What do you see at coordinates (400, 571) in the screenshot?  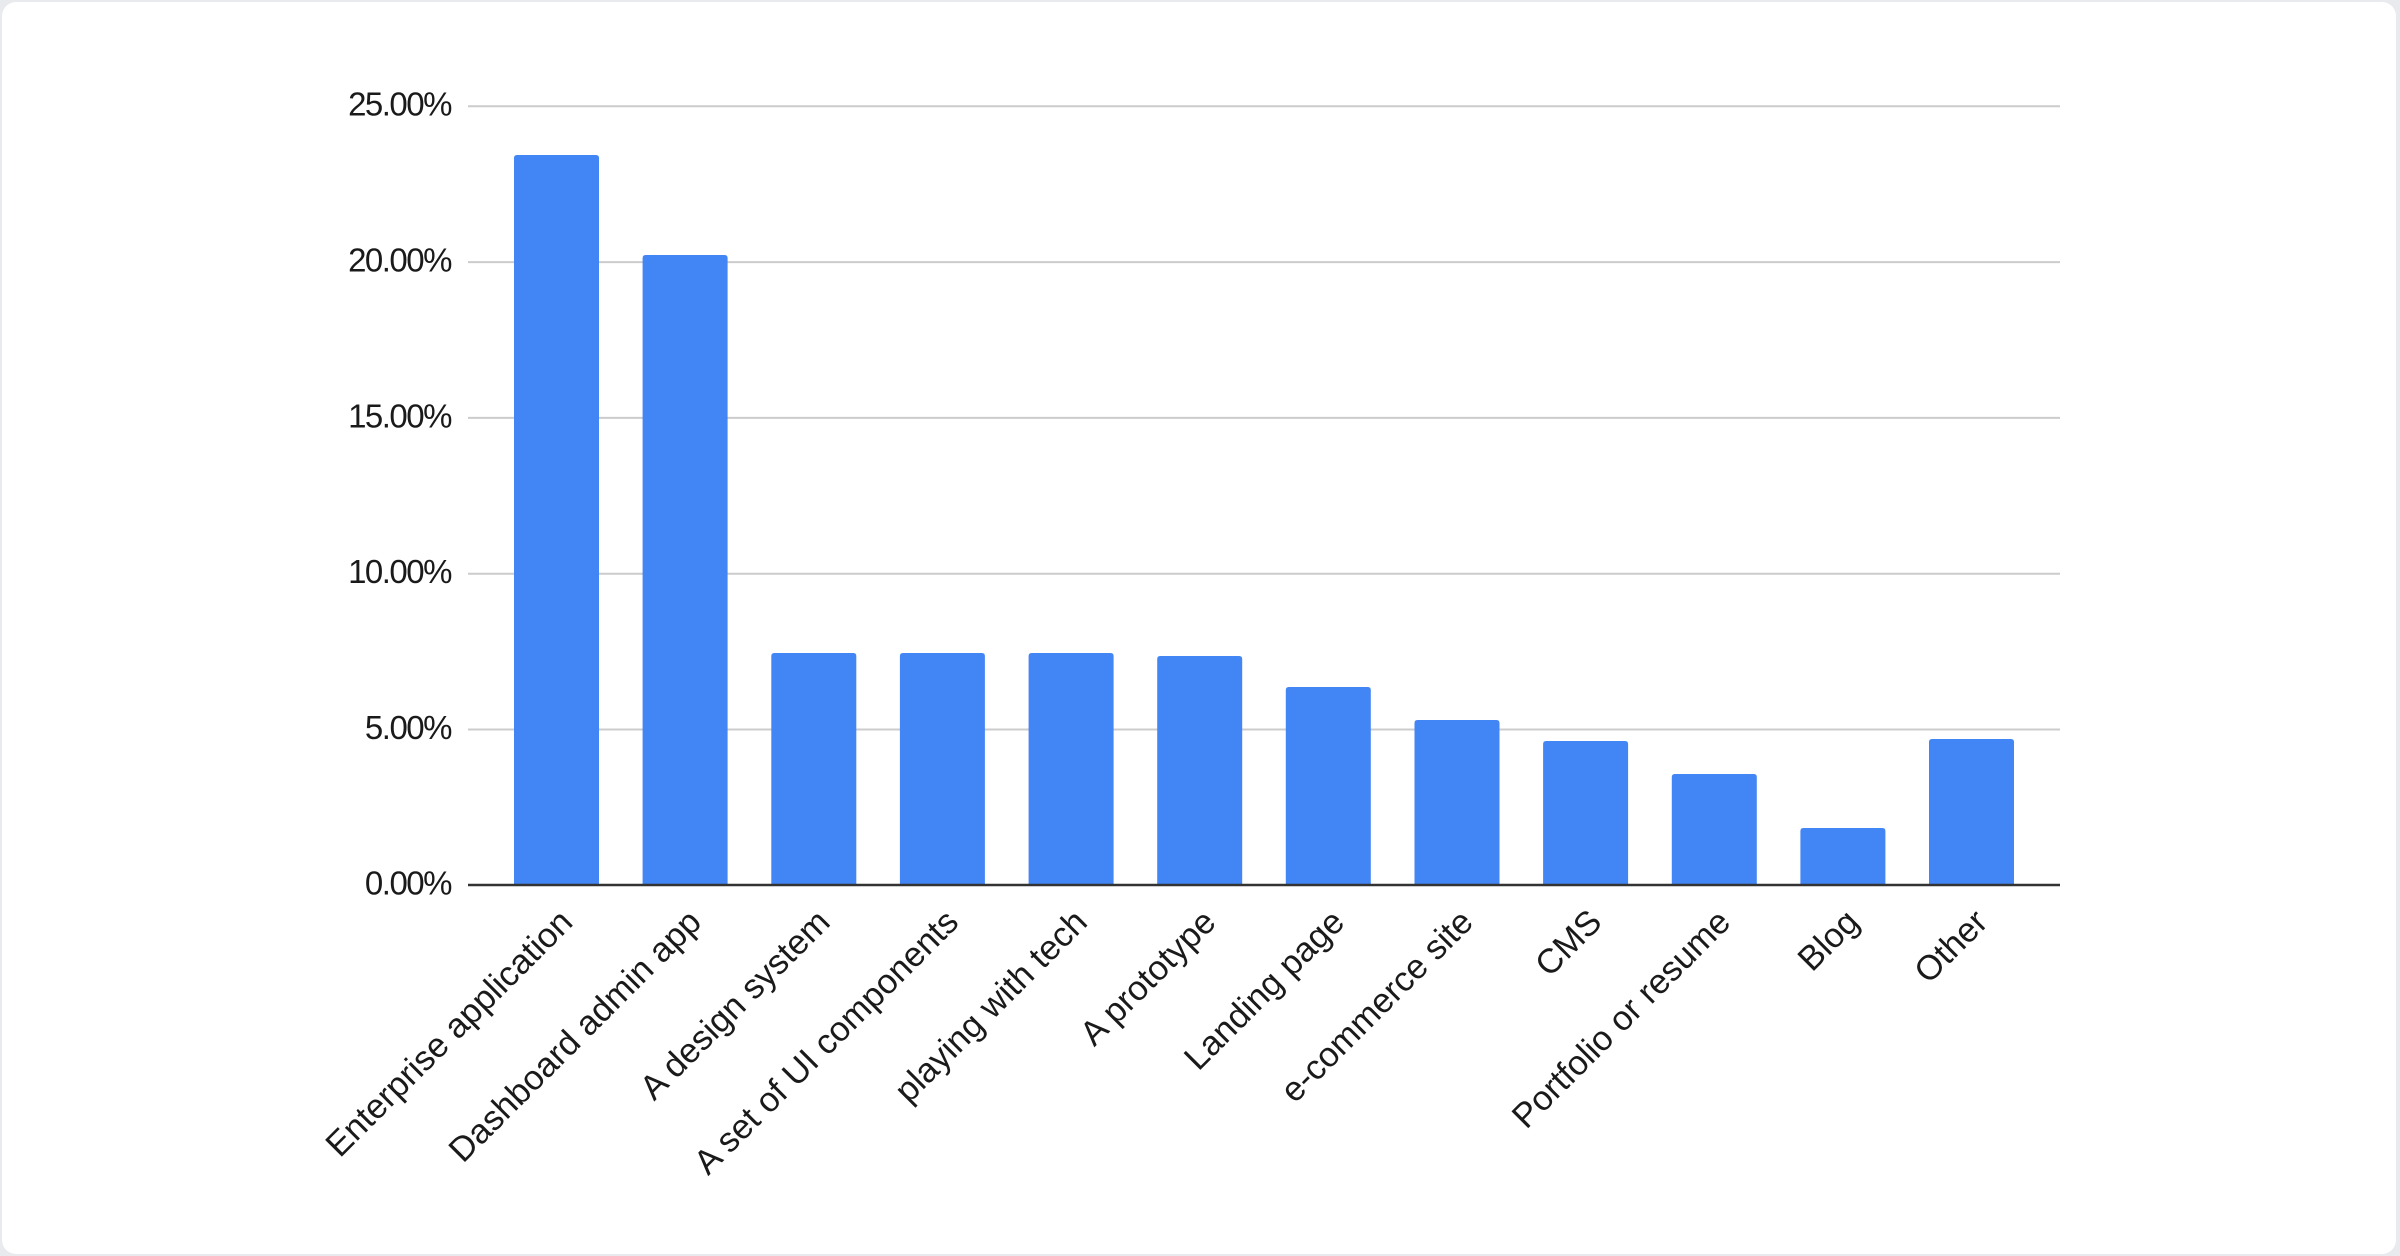 I see `svg-text: 10.00%` at bounding box center [400, 571].